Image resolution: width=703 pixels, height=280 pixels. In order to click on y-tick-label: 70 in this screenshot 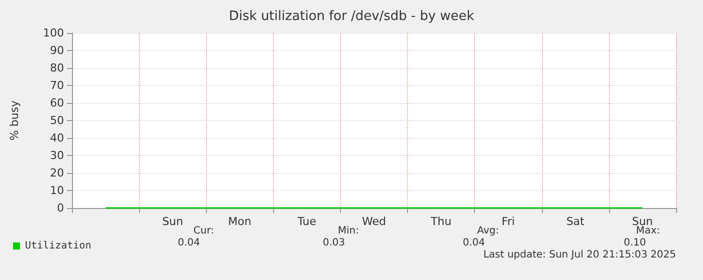, I will do `click(57, 85)`.